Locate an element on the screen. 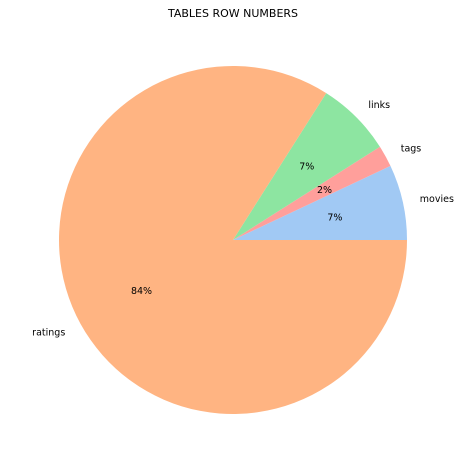 The image size is (462, 465). percent-label-movies: 7% is located at coordinates (334, 218).